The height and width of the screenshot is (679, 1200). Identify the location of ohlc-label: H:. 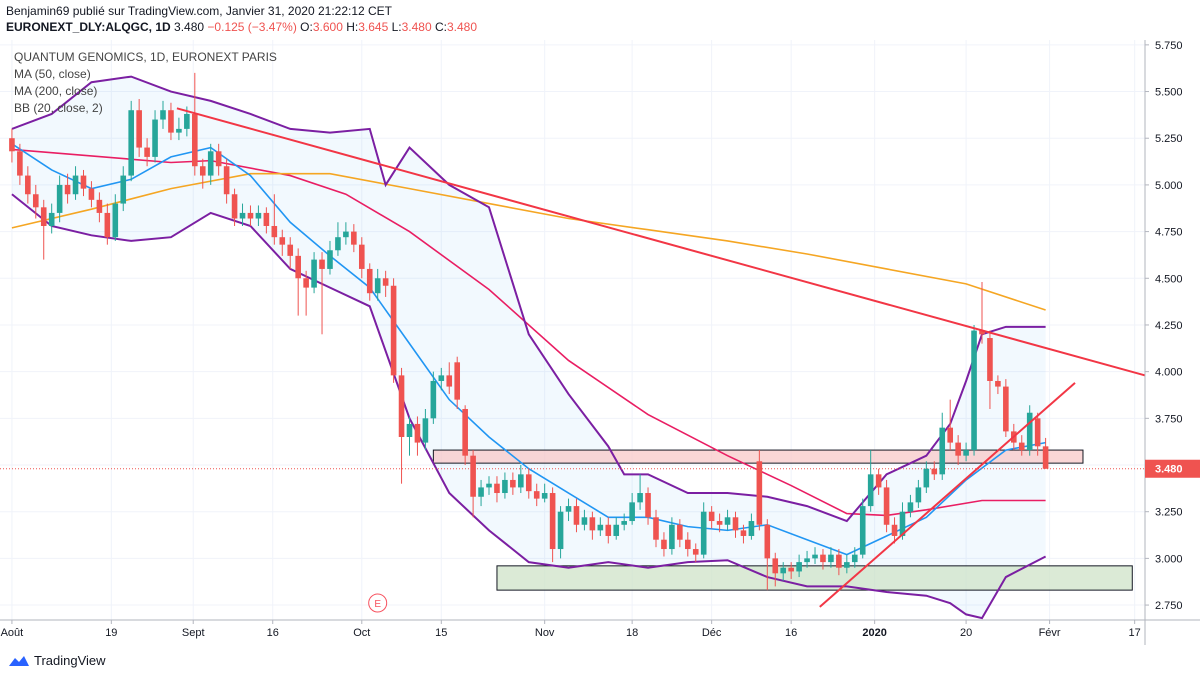
(352, 27).